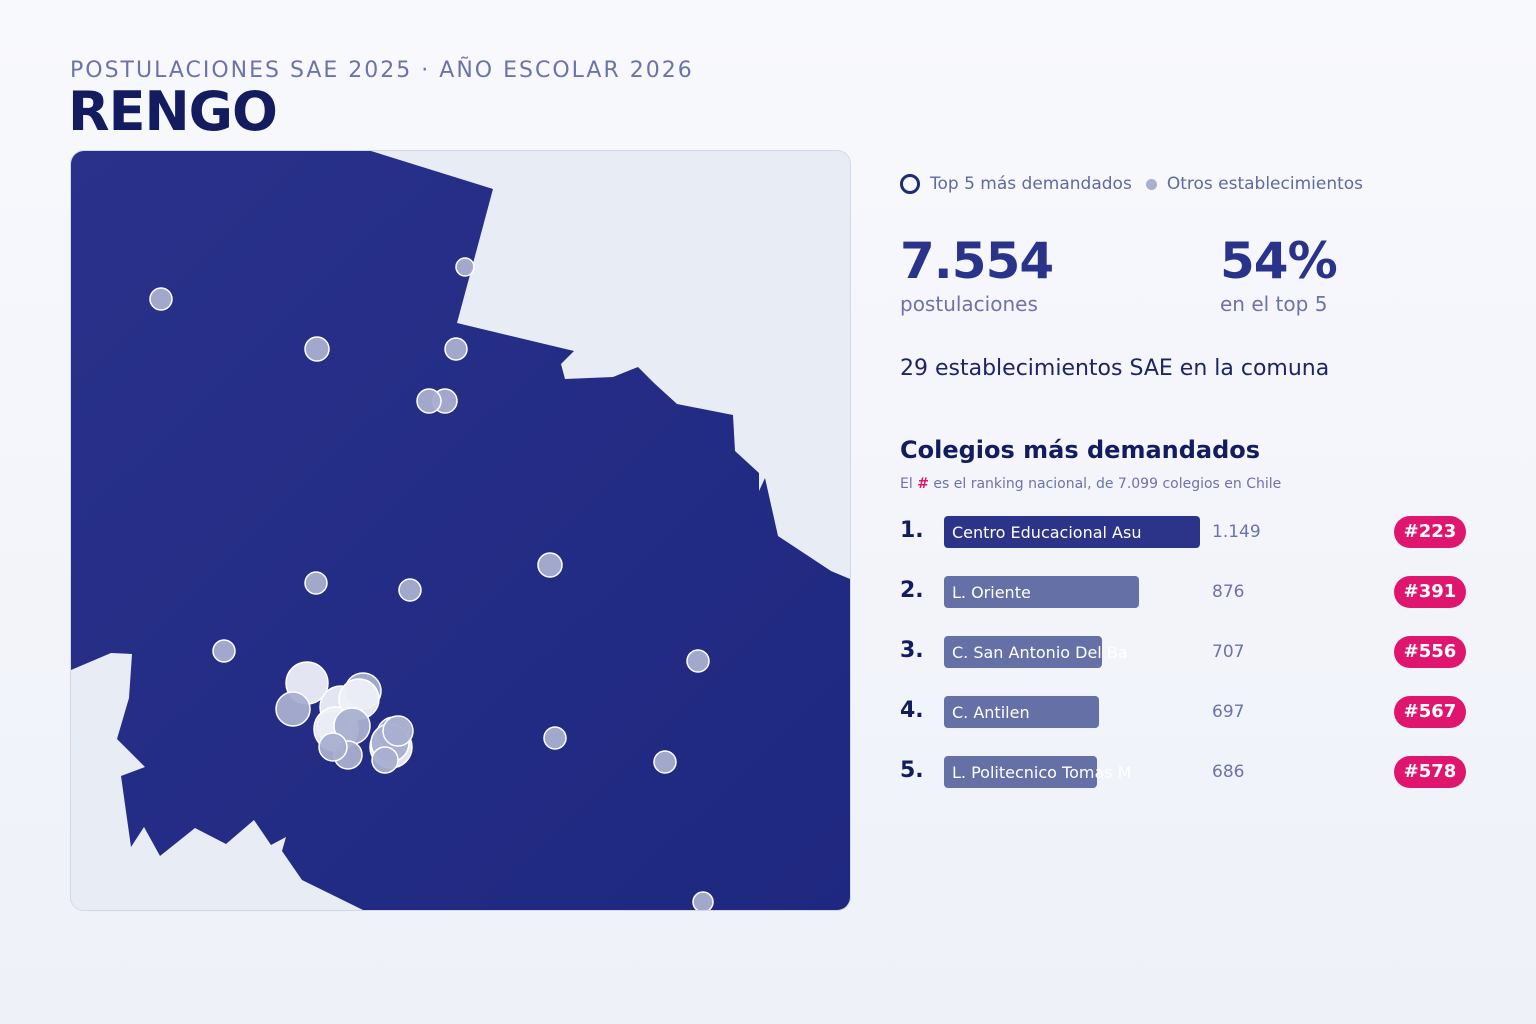  I want to click on applications-label: postulaciones, so click(969, 304).